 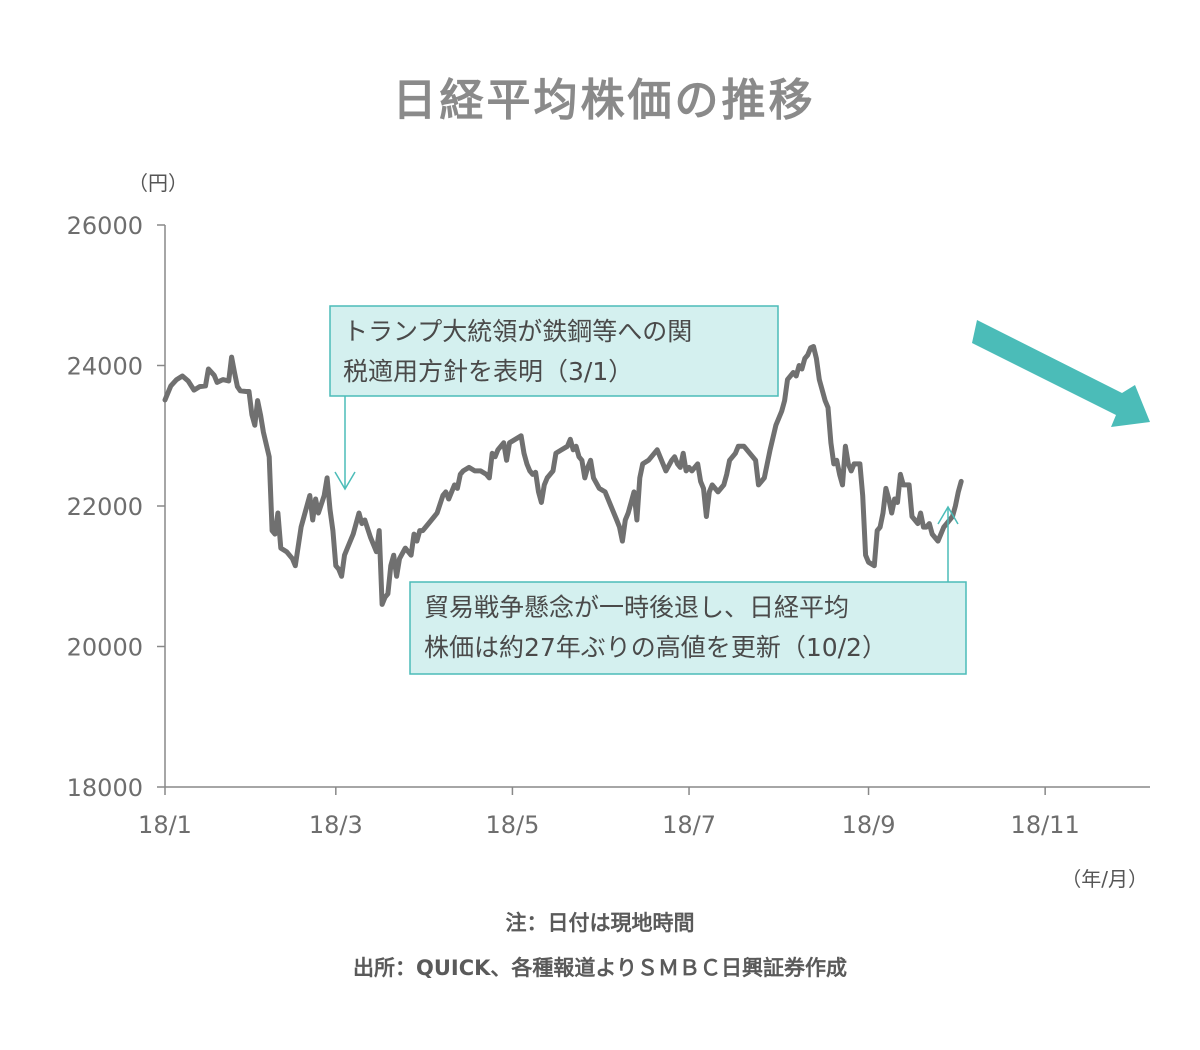 What do you see at coordinates (488, 371) in the screenshot?
I see `annotation-tariff-line-2: 税適用方針を表明（3/1）` at bounding box center [488, 371].